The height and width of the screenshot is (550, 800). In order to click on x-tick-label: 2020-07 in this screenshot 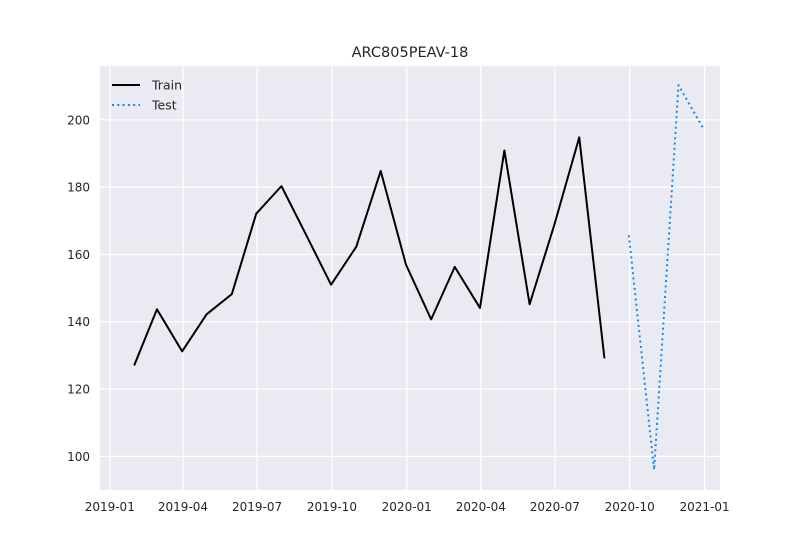, I will do `click(555, 507)`.